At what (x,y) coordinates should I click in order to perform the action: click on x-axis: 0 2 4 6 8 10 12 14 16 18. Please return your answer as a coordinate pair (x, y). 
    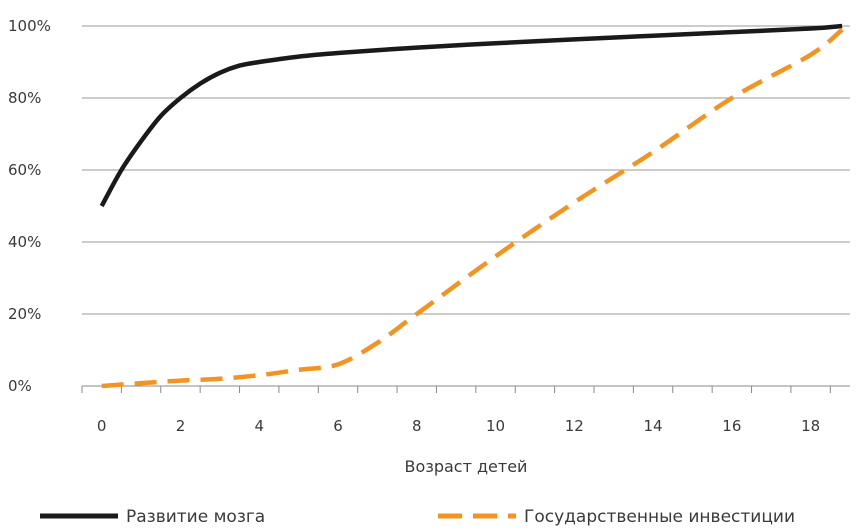
    Looking at the image, I should click on (456, 410).